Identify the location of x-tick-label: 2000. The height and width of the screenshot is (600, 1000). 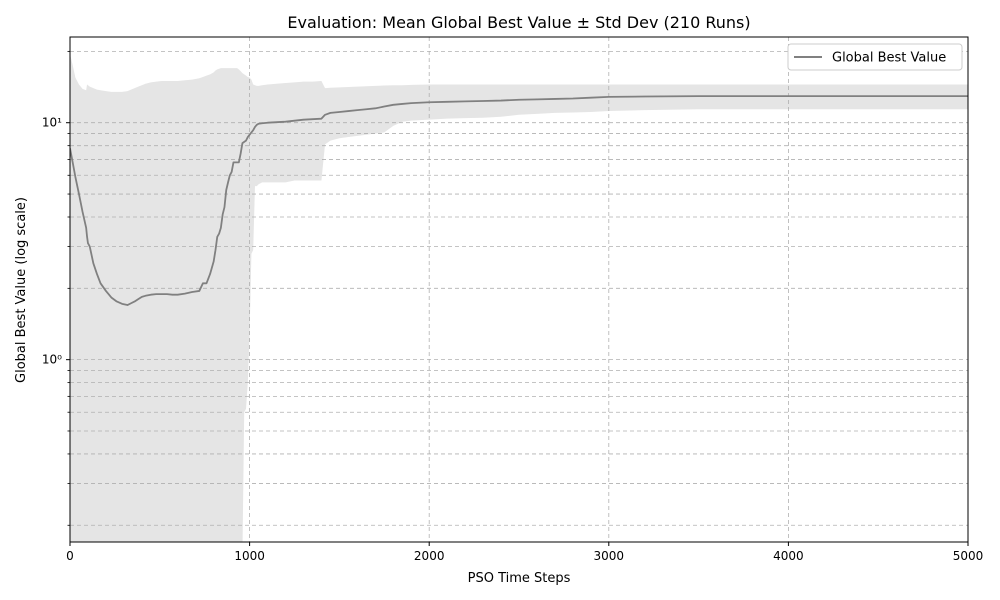
(429, 556).